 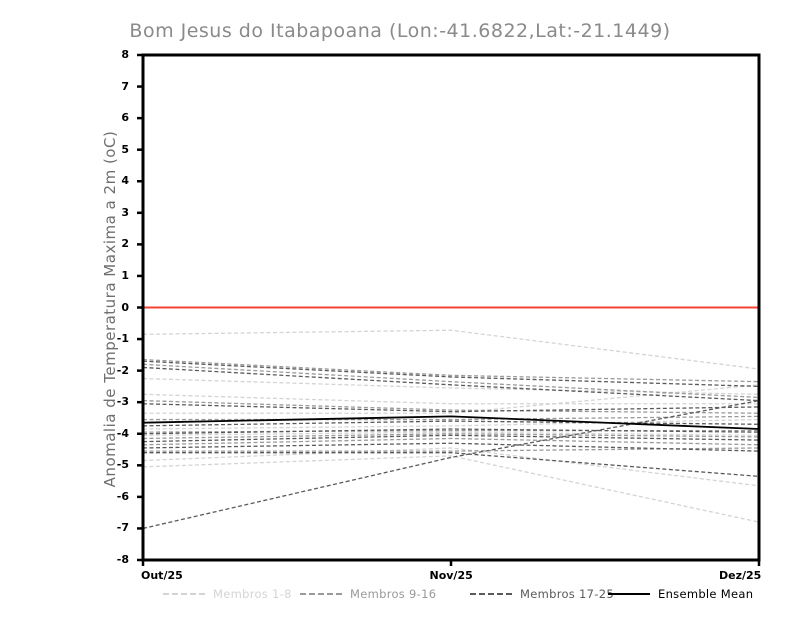 What do you see at coordinates (125, 275) in the screenshot?
I see `y-tick-label: 1` at bounding box center [125, 275].